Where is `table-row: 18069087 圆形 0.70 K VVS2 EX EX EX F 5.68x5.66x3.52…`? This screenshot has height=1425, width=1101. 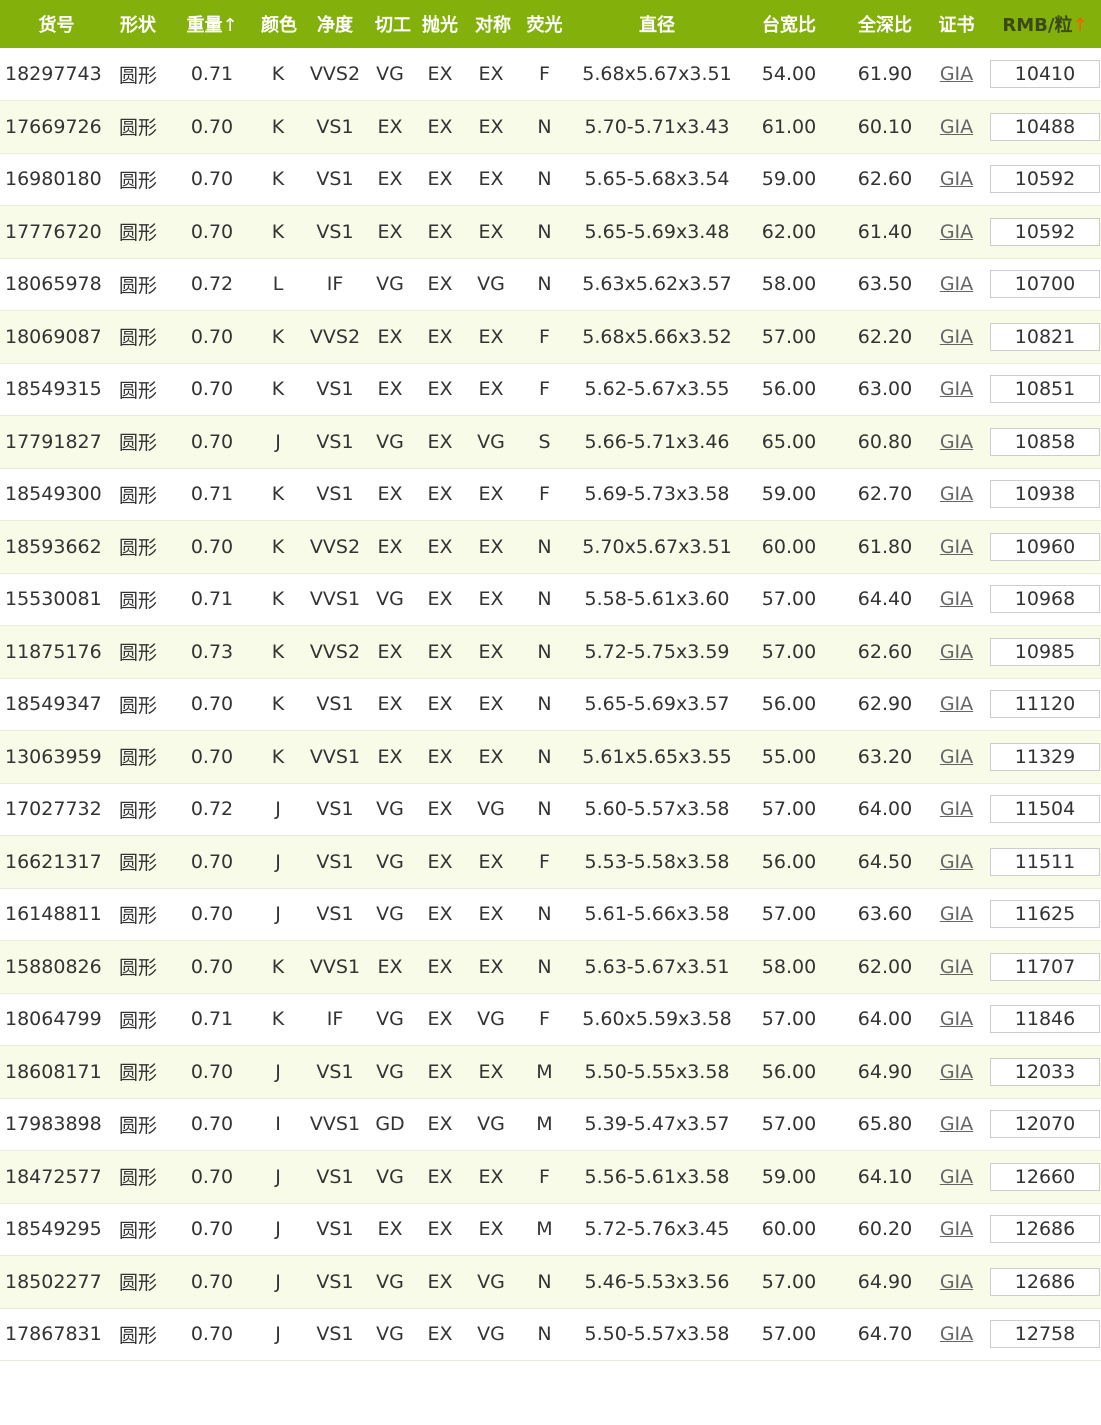
table-row: 18069087 圆形 0.70 K VVS2 EX EX EX F 5.68x5.66x3.52… is located at coordinates (550, 336).